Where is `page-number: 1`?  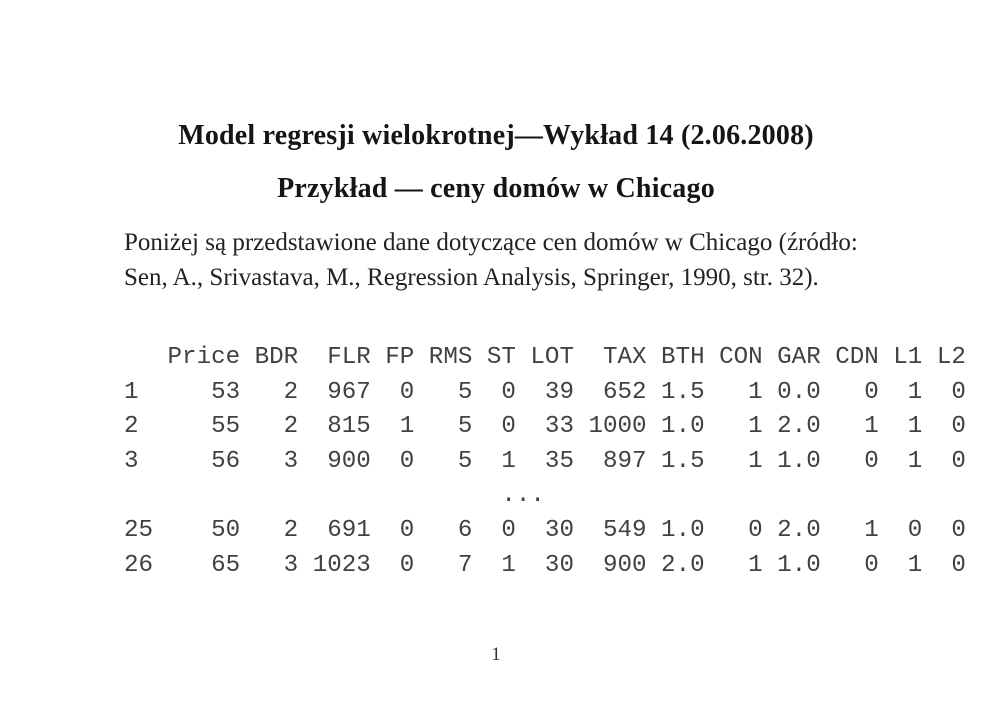 page-number: 1 is located at coordinates (496, 654).